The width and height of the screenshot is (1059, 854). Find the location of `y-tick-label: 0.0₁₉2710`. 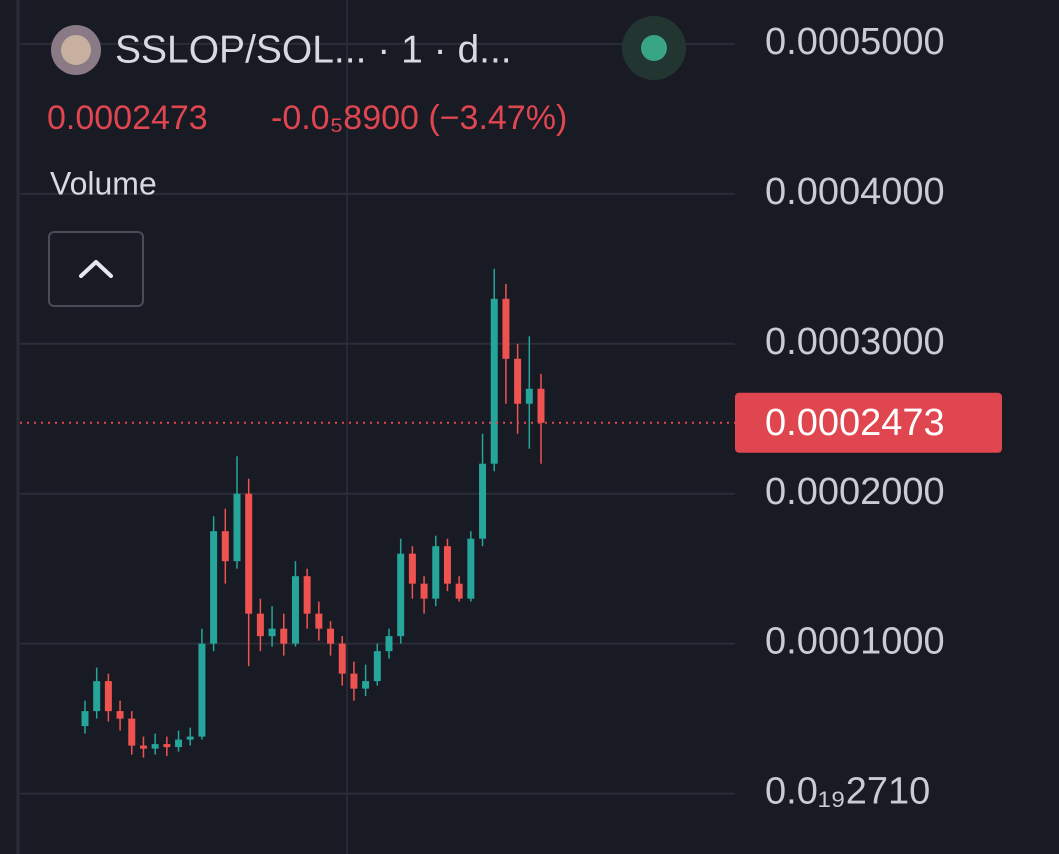

y-tick-label: 0.0₁₉2710 is located at coordinates (847, 792).